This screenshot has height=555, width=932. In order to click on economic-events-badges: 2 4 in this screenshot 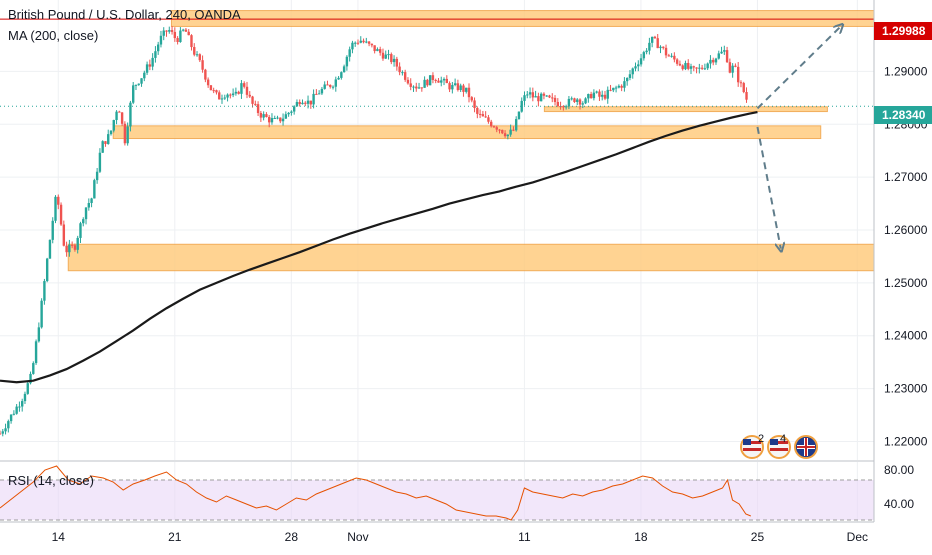, I will do `click(779, 446)`.